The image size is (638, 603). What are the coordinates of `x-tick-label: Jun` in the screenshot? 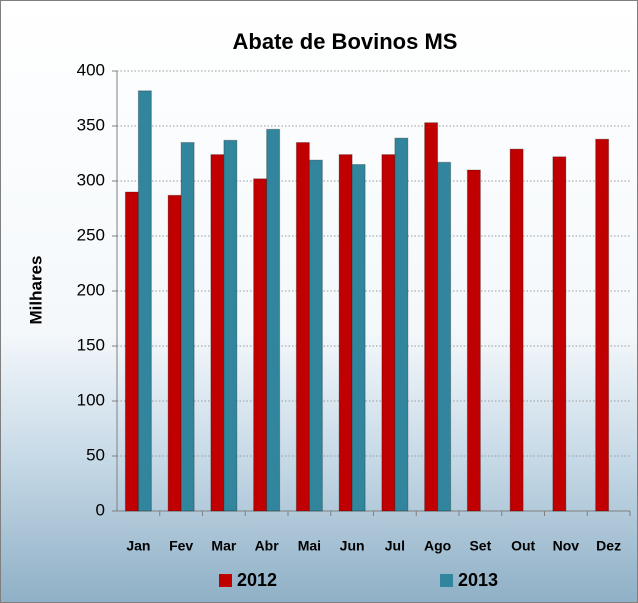 It's located at (352, 546).